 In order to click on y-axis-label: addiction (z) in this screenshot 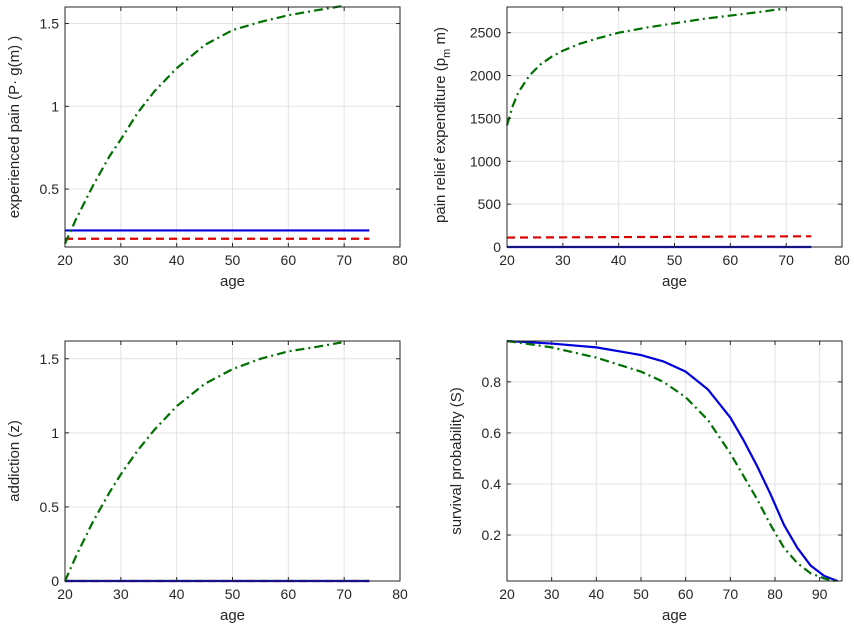, I will do `click(14, 461)`.